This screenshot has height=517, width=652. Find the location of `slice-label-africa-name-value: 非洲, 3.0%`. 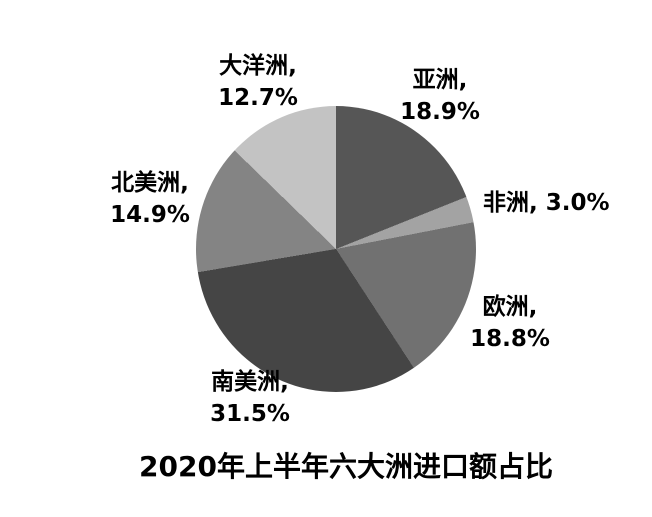

slice-label-africa-name-value: 非洲, 3.0% is located at coordinates (546, 203).